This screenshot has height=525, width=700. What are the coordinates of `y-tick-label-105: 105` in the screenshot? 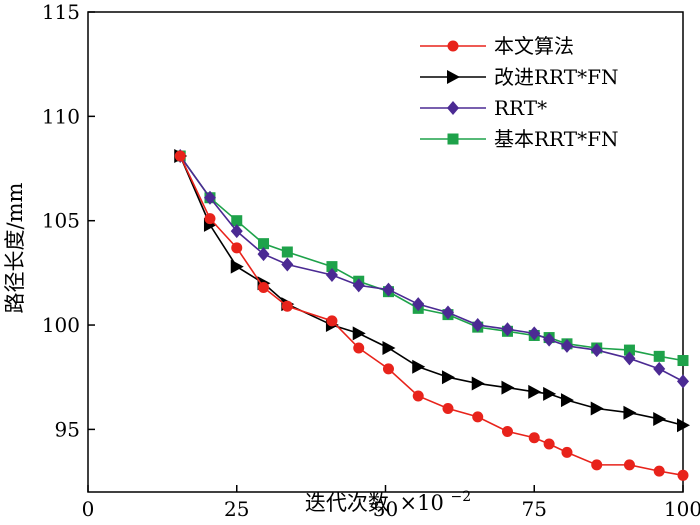 It's located at (61, 221).